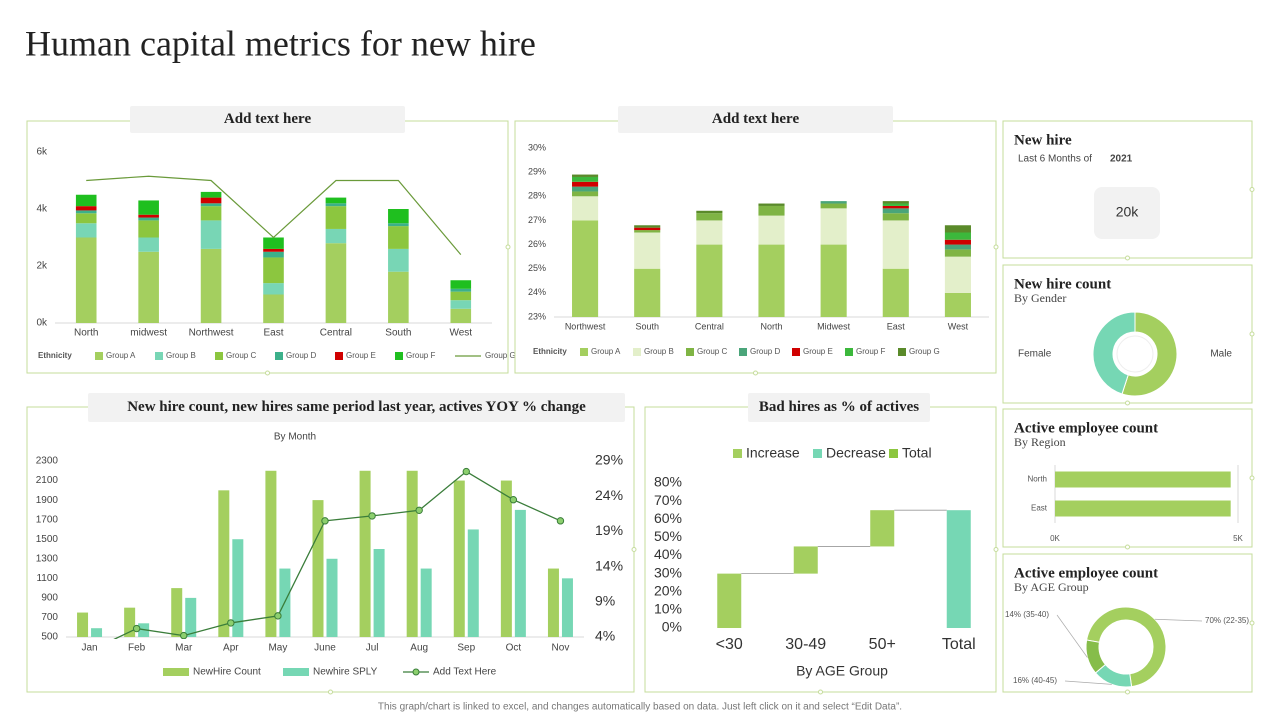  Describe the element at coordinates (834, 326) in the screenshot. I see `x-tick-label: Midwest` at that location.